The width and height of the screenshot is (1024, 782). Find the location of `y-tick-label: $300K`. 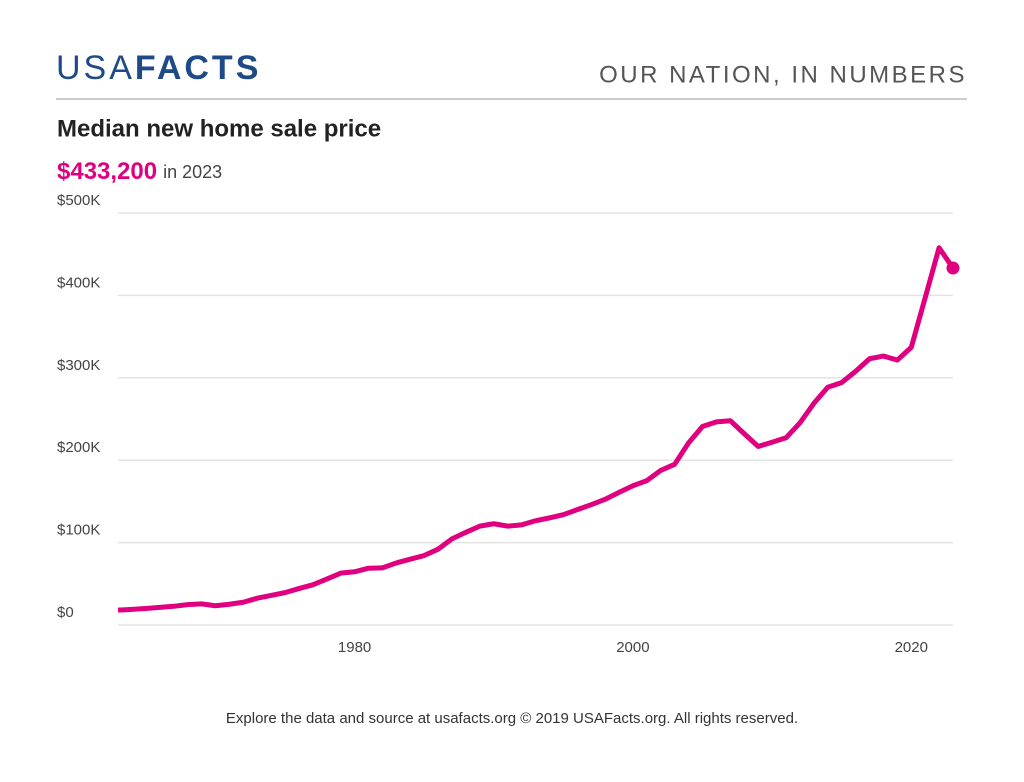

y-tick-label: $300K is located at coordinates (78, 365).